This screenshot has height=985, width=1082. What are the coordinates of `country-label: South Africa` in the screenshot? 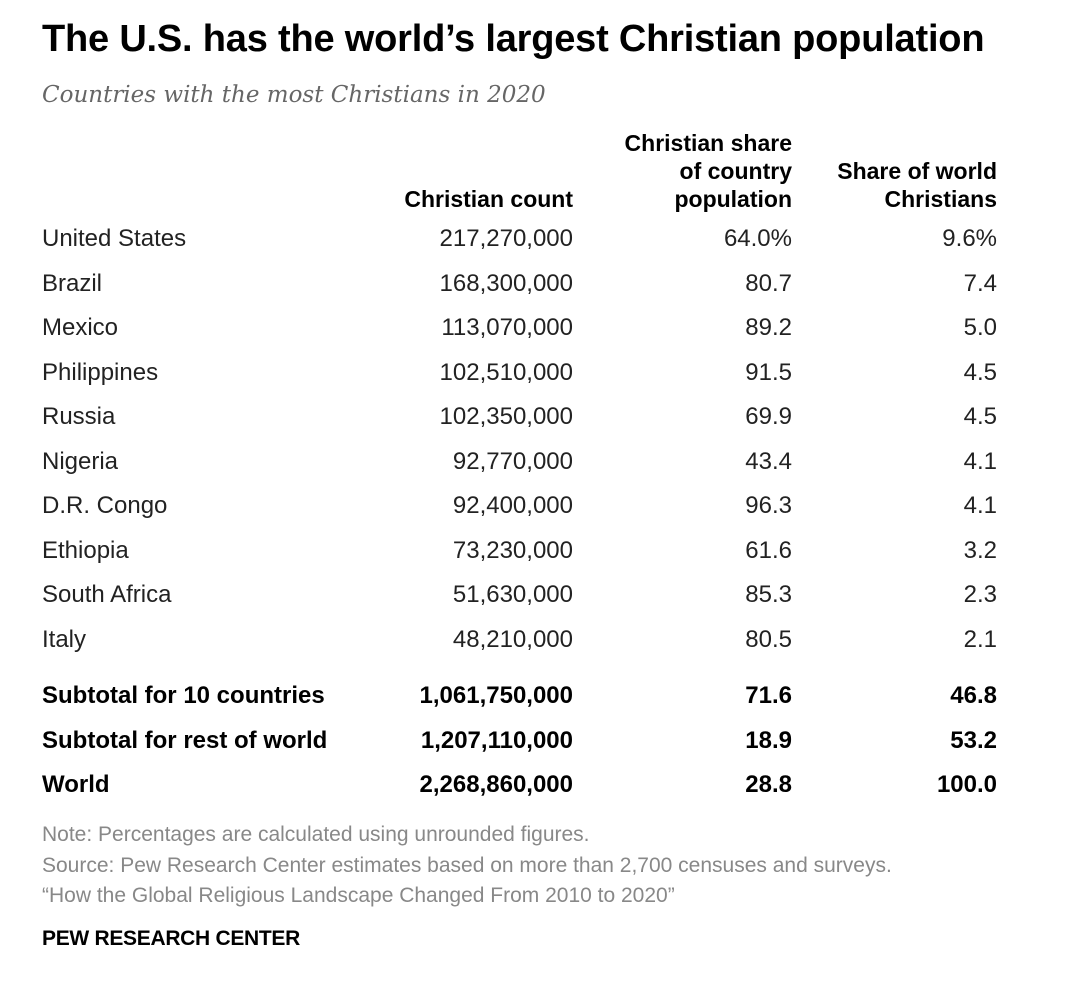 It's located at (107, 594).